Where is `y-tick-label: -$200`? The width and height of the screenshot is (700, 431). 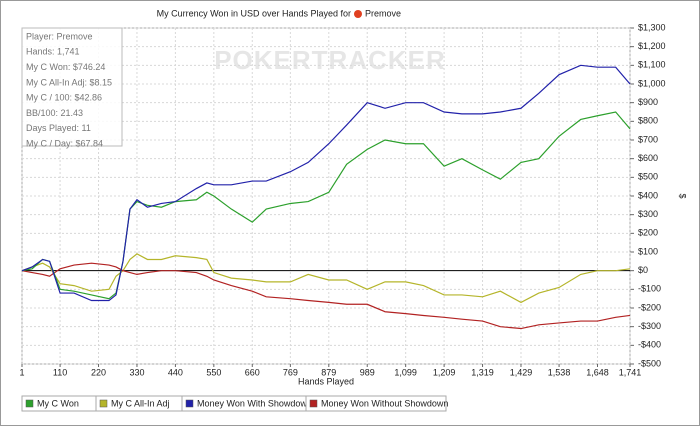
y-tick-label: -$200 is located at coordinates (649, 307).